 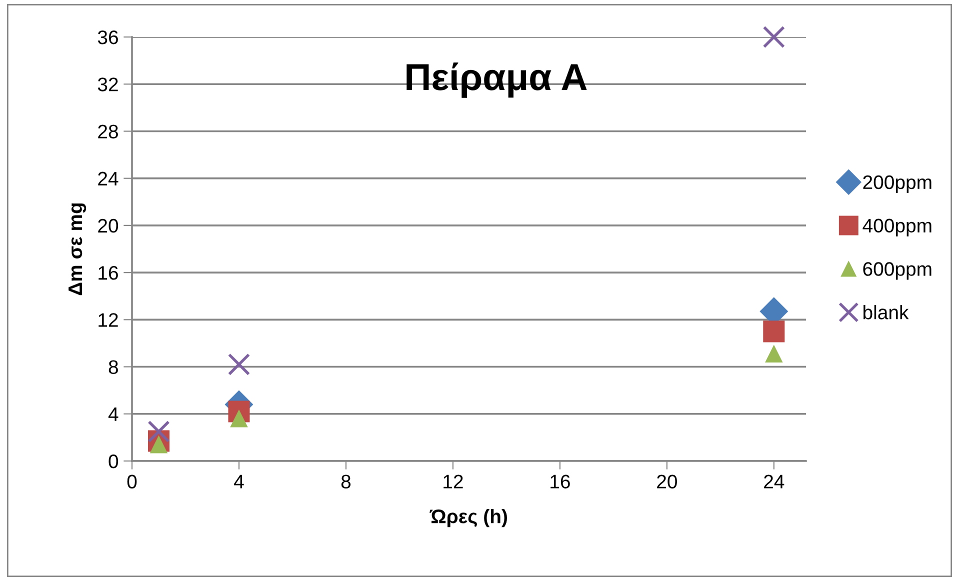 What do you see at coordinates (77, 249) in the screenshot?
I see `y-axis-title: Δm σε mg` at bounding box center [77, 249].